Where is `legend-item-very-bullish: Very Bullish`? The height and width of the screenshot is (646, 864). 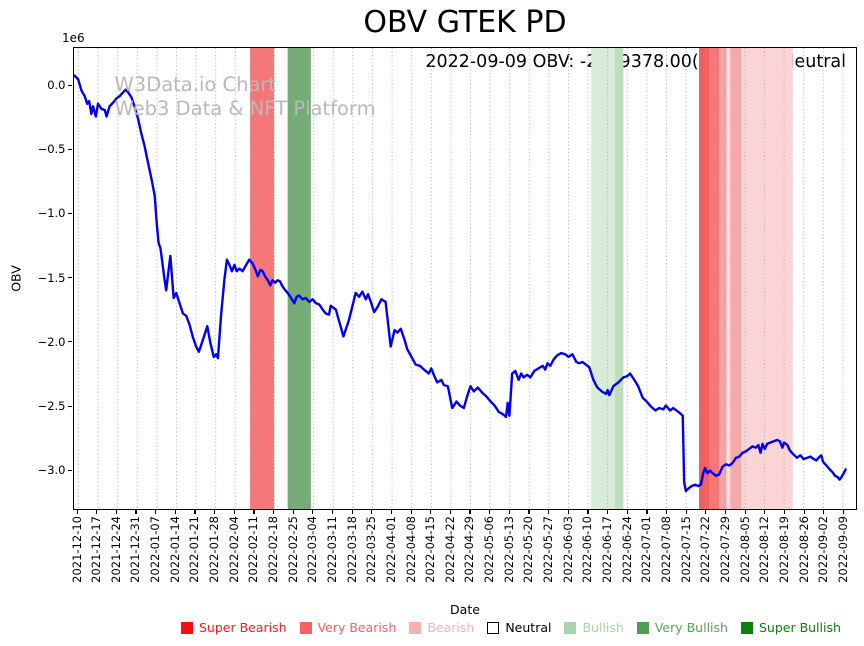 legend-item-very-bullish: Very Bullish is located at coordinates (682, 628).